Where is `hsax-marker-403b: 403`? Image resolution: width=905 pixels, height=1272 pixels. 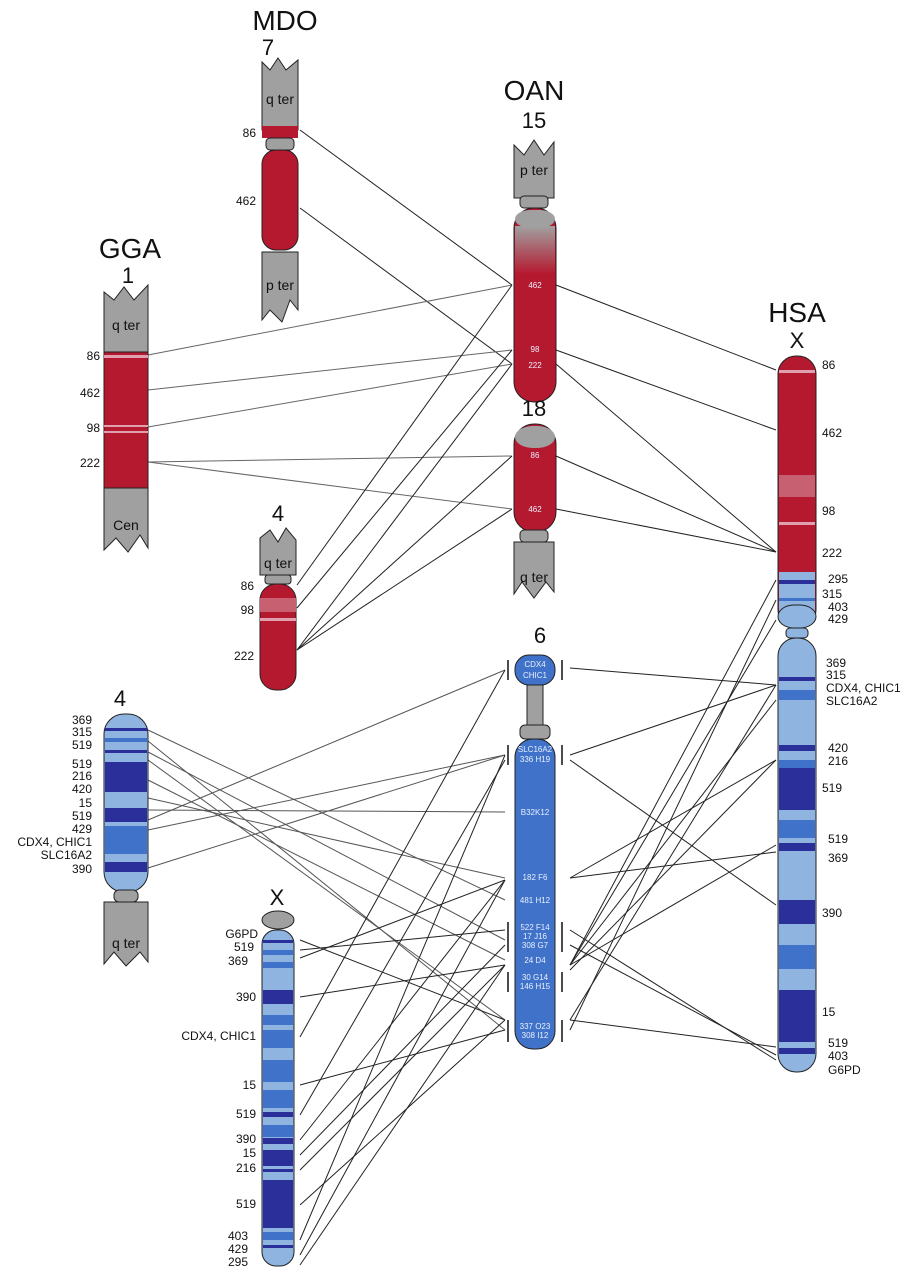
hsax-marker-403b: 403 is located at coordinates (838, 1056).